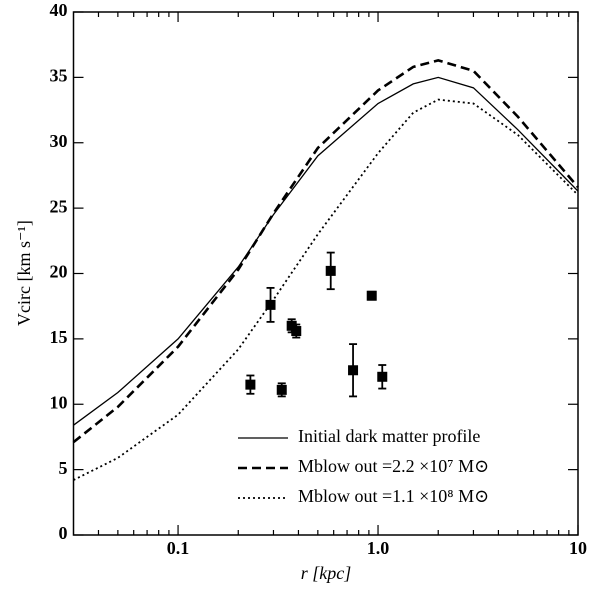 The image size is (590, 589). Describe the element at coordinates (389, 436) in the screenshot. I see `legend-label: Initial dark matter profile` at that location.